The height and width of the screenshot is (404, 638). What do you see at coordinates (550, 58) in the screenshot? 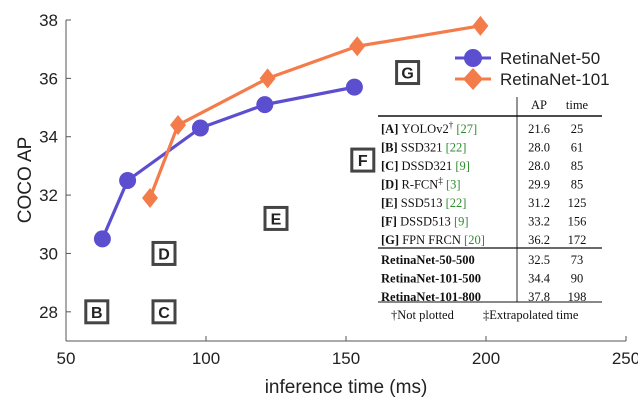
I see `legend-label-retinanet-50: RetinaNet-50` at bounding box center [550, 58].